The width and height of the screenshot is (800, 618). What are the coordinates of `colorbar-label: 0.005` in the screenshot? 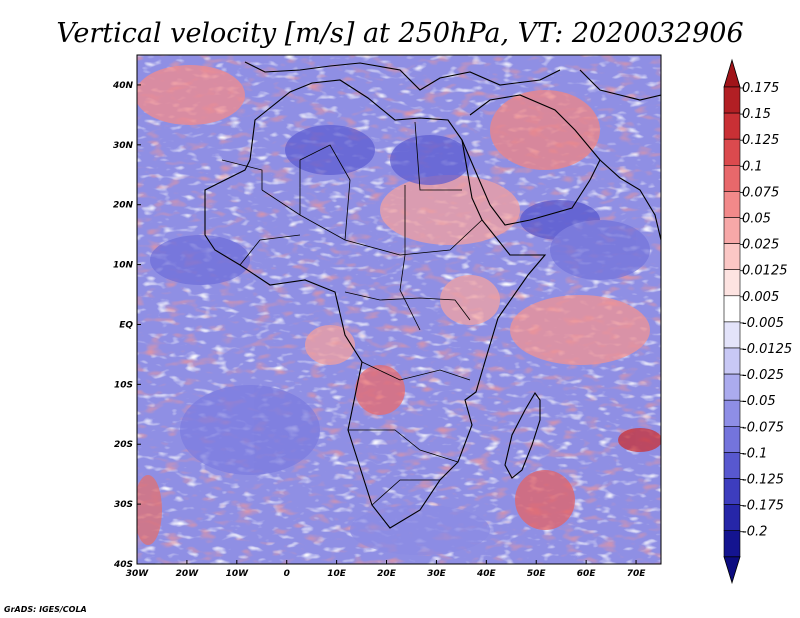 It's located at (760, 297).